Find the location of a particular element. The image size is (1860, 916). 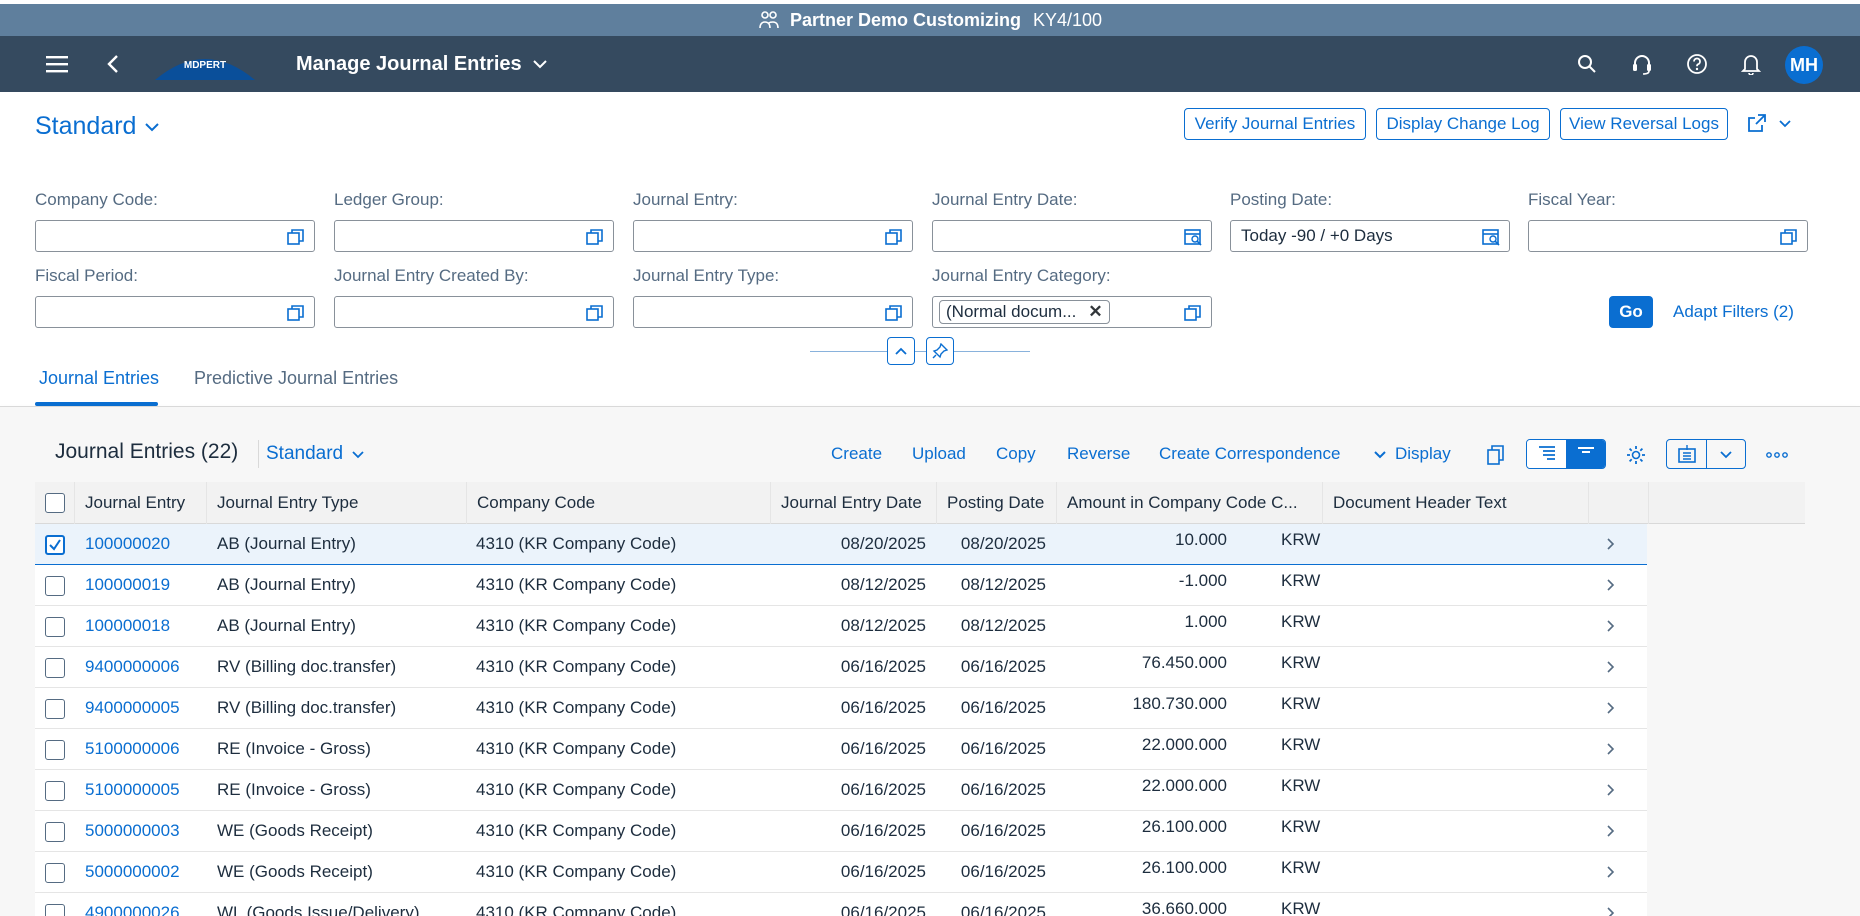

journal-entry-link: 100000019 is located at coordinates (128, 584).